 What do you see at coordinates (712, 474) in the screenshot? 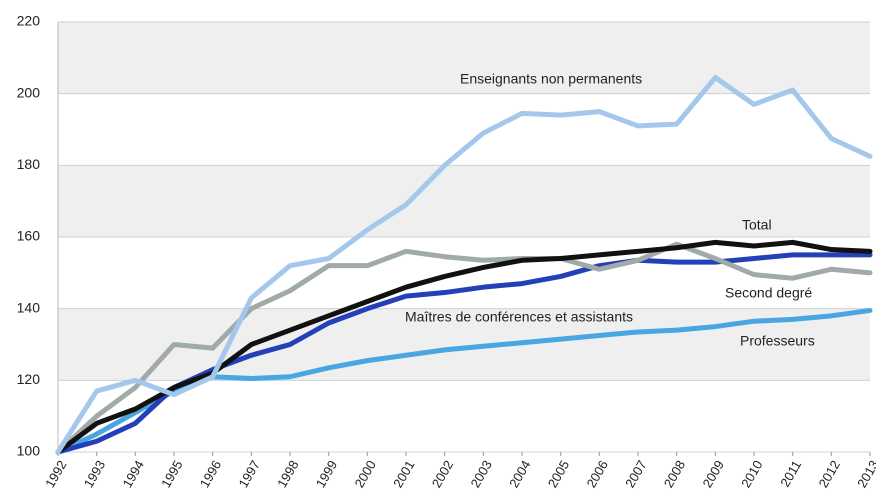
I see `x-tick-label: 2009` at bounding box center [712, 474].